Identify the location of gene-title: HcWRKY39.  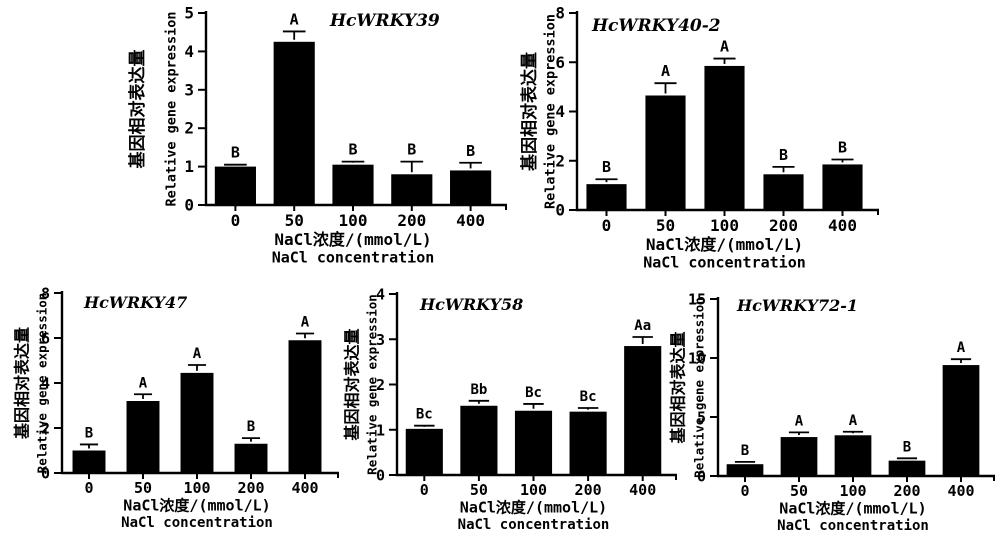
(384, 21).